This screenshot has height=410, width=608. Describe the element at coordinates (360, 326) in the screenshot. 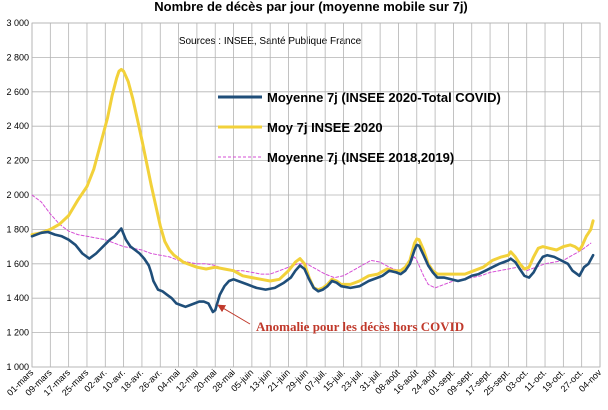

I see `annotation-label: Anomalie pour les décès hors COVID` at that location.